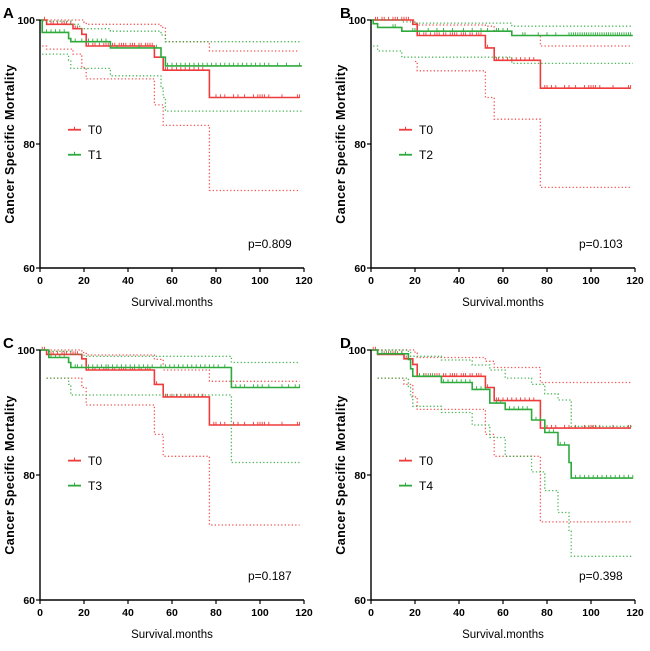 The width and height of the screenshot is (650, 651). What do you see at coordinates (172, 82) in the screenshot?
I see `series-line-t1-lower-ci` at bounding box center [172, 82].